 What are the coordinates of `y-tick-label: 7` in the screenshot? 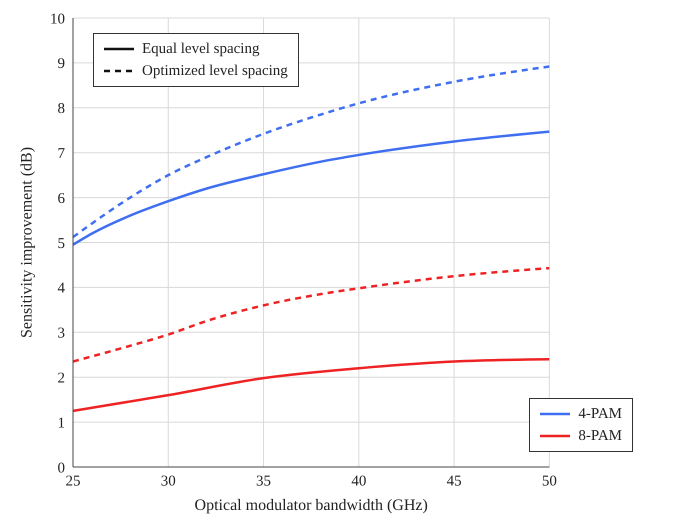 It's located at (62, 154).